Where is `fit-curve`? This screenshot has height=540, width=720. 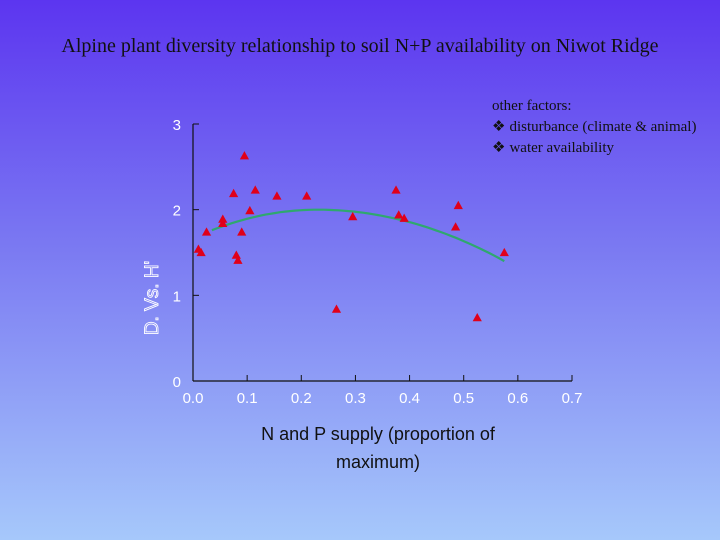
fit-curve is located at coordinates (358, 235).